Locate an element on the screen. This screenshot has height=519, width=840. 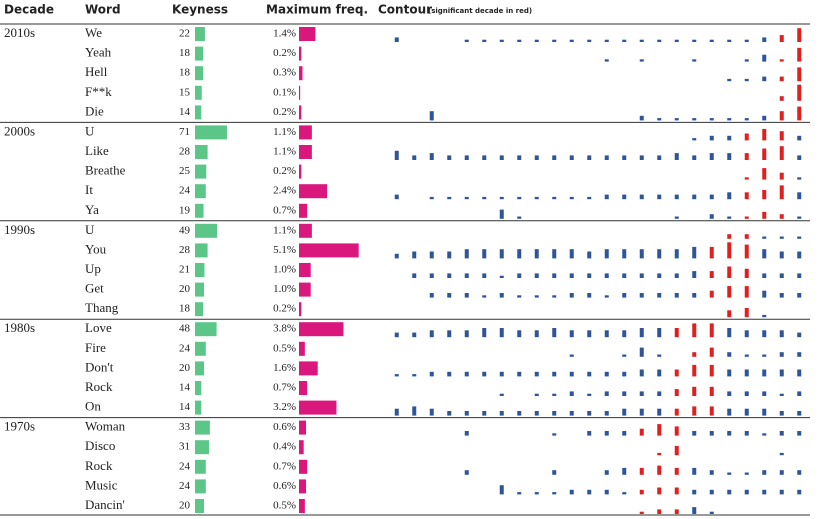
freq-value: 0.7% is located at coordinates (284, 210).